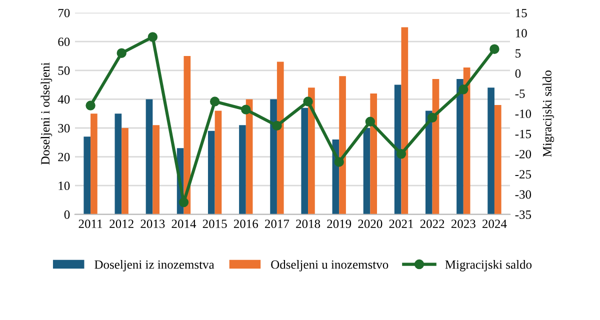  I want to click on y2-tick-label: 10, so click(521, 33).